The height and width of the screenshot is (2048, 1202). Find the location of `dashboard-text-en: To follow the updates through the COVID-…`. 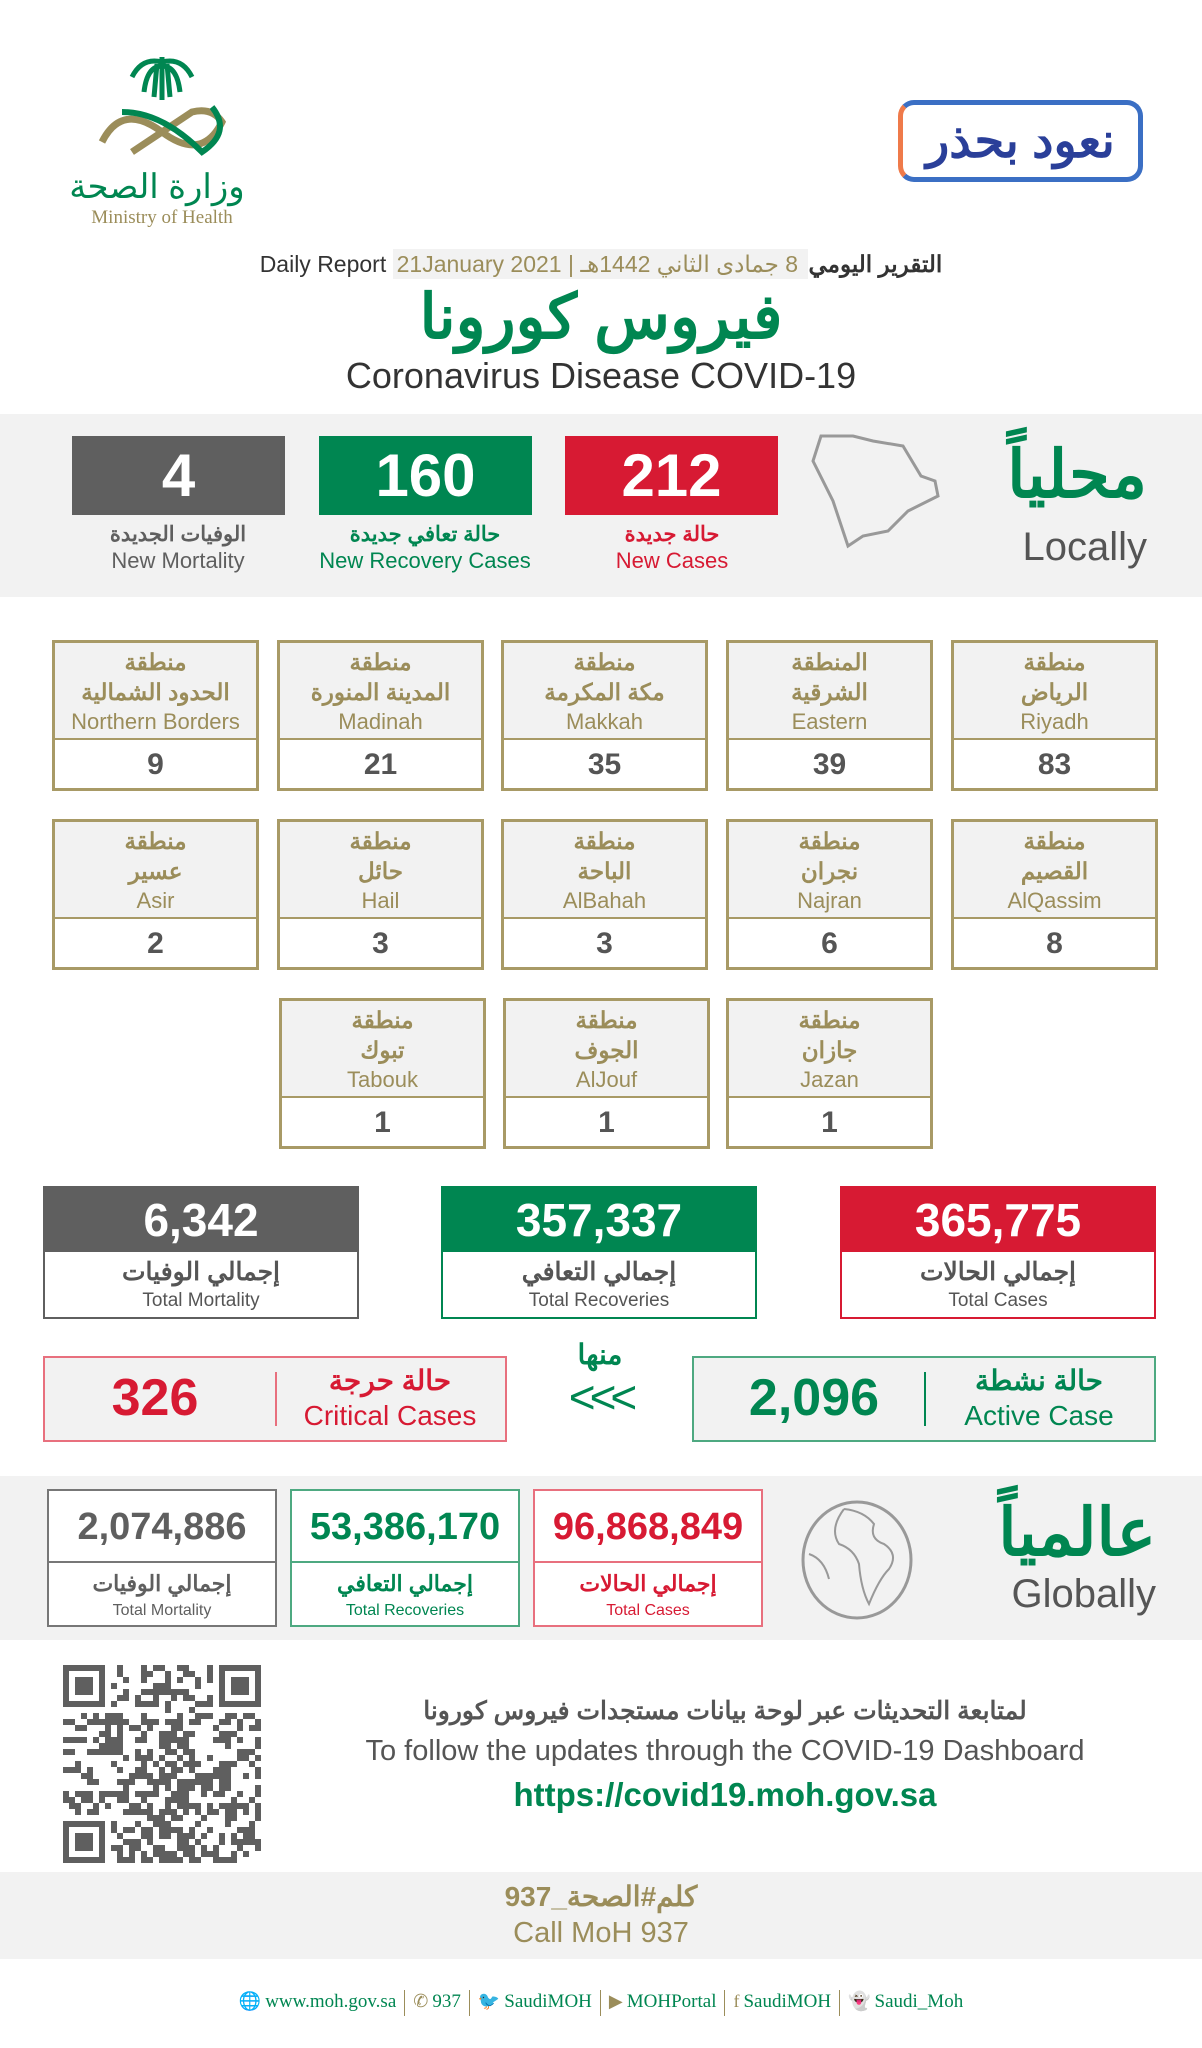

dashboard-text-en: To follow the updates through the COVID-… is located at coordinates (725, 1751).